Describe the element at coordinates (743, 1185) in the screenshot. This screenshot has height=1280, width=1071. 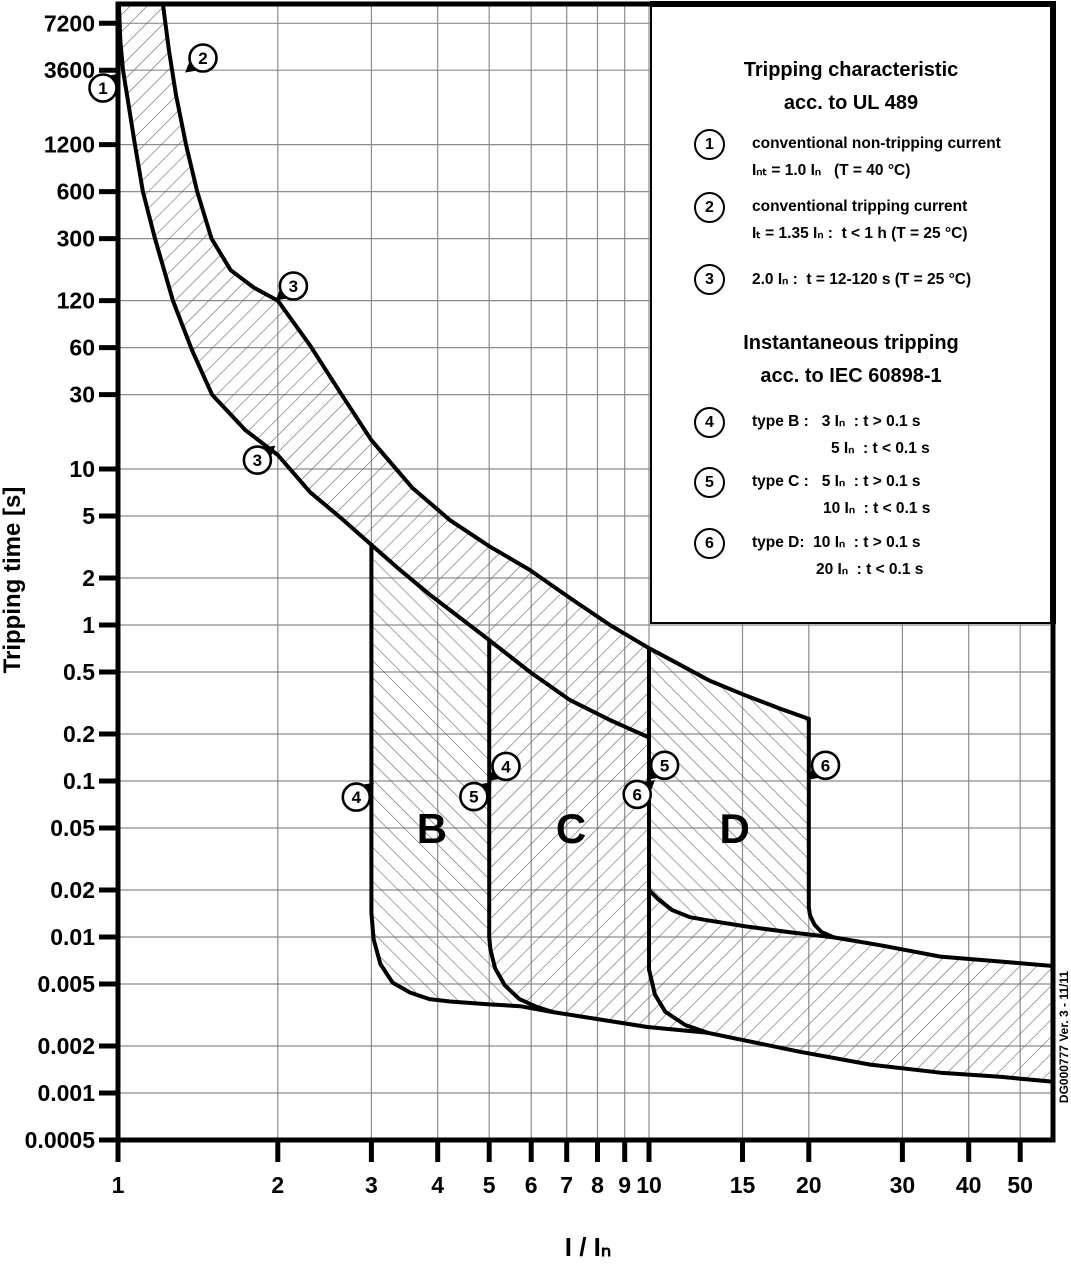
I see `svg-text: 15` at that location.